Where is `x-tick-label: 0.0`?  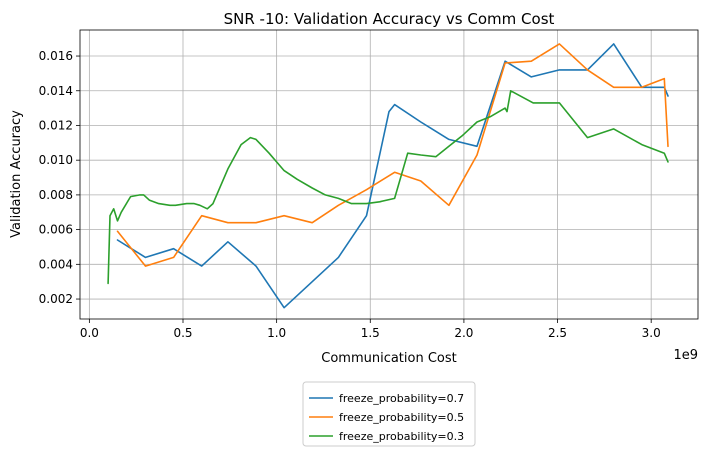 x-tick-label: 0.0 is located at coordinates (89, 333).